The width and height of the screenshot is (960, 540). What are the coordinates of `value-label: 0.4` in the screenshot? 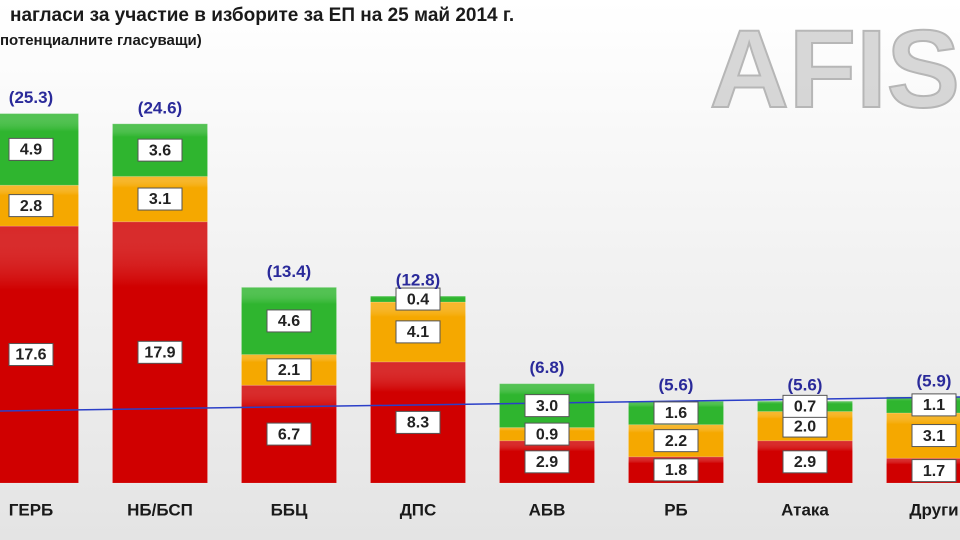 It's located at (418, 299).